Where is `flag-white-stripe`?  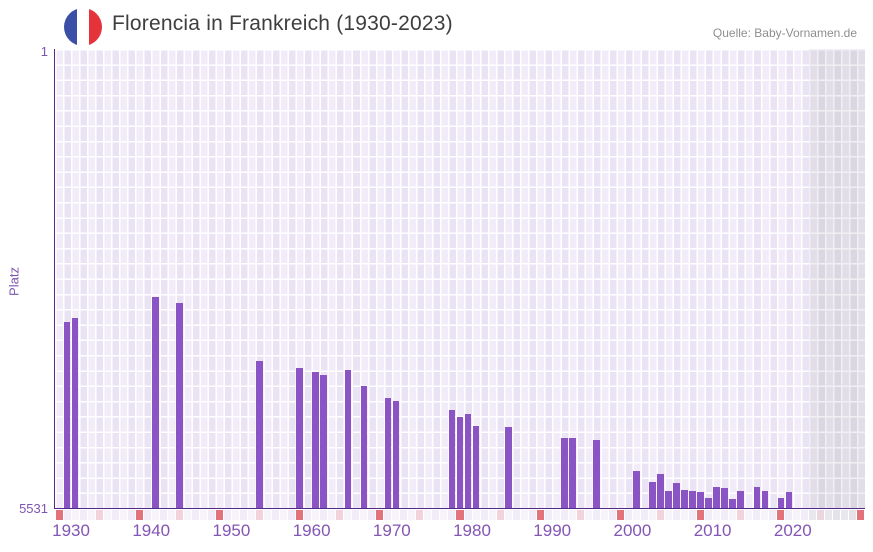
flag-white-stripe is located at coordinates (83, 27).